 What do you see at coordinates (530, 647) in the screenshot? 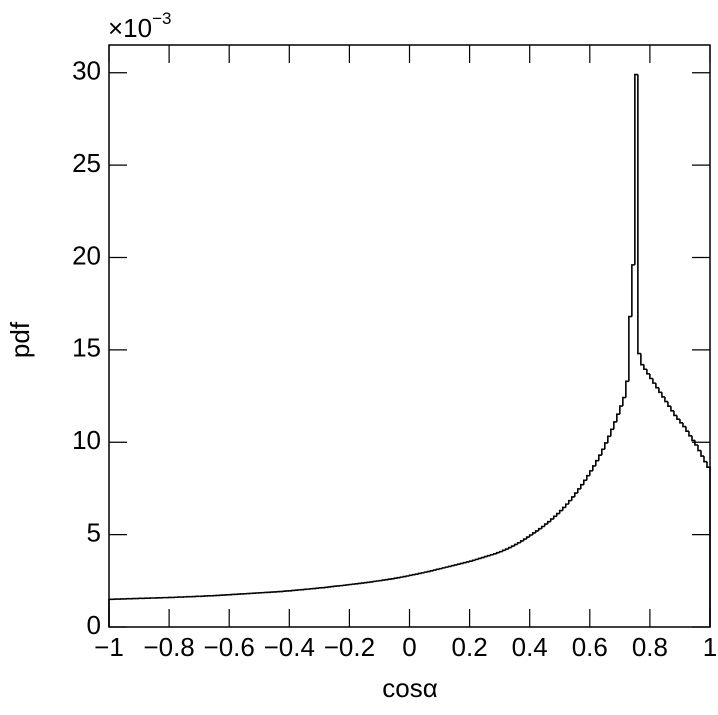
I see `x-tick-label: 0.4` at bounding box center [530, 647].